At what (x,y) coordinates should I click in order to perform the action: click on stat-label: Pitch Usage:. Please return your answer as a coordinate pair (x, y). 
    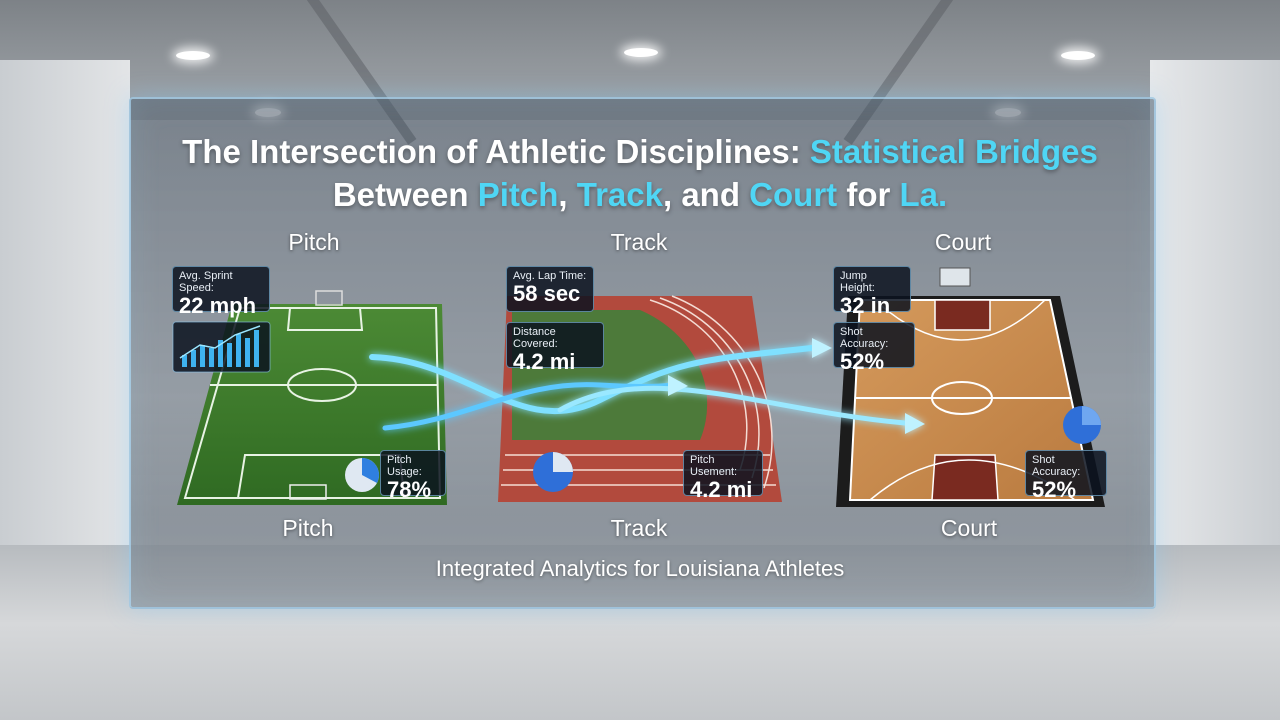
    Looking at the image, I should click on (404, 466).